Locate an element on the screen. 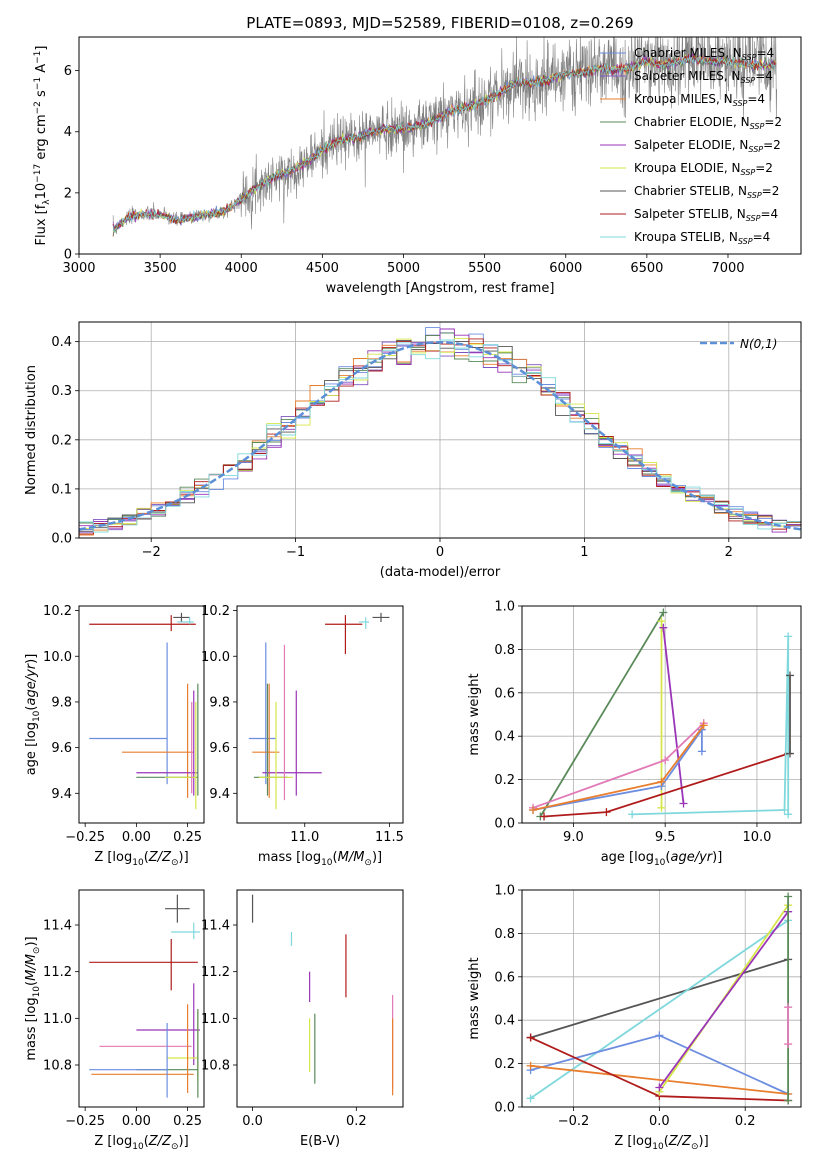 The height and width of the screenshot is (1170, 819). x-tick-label: 1 is located at coordinates (584, 552).